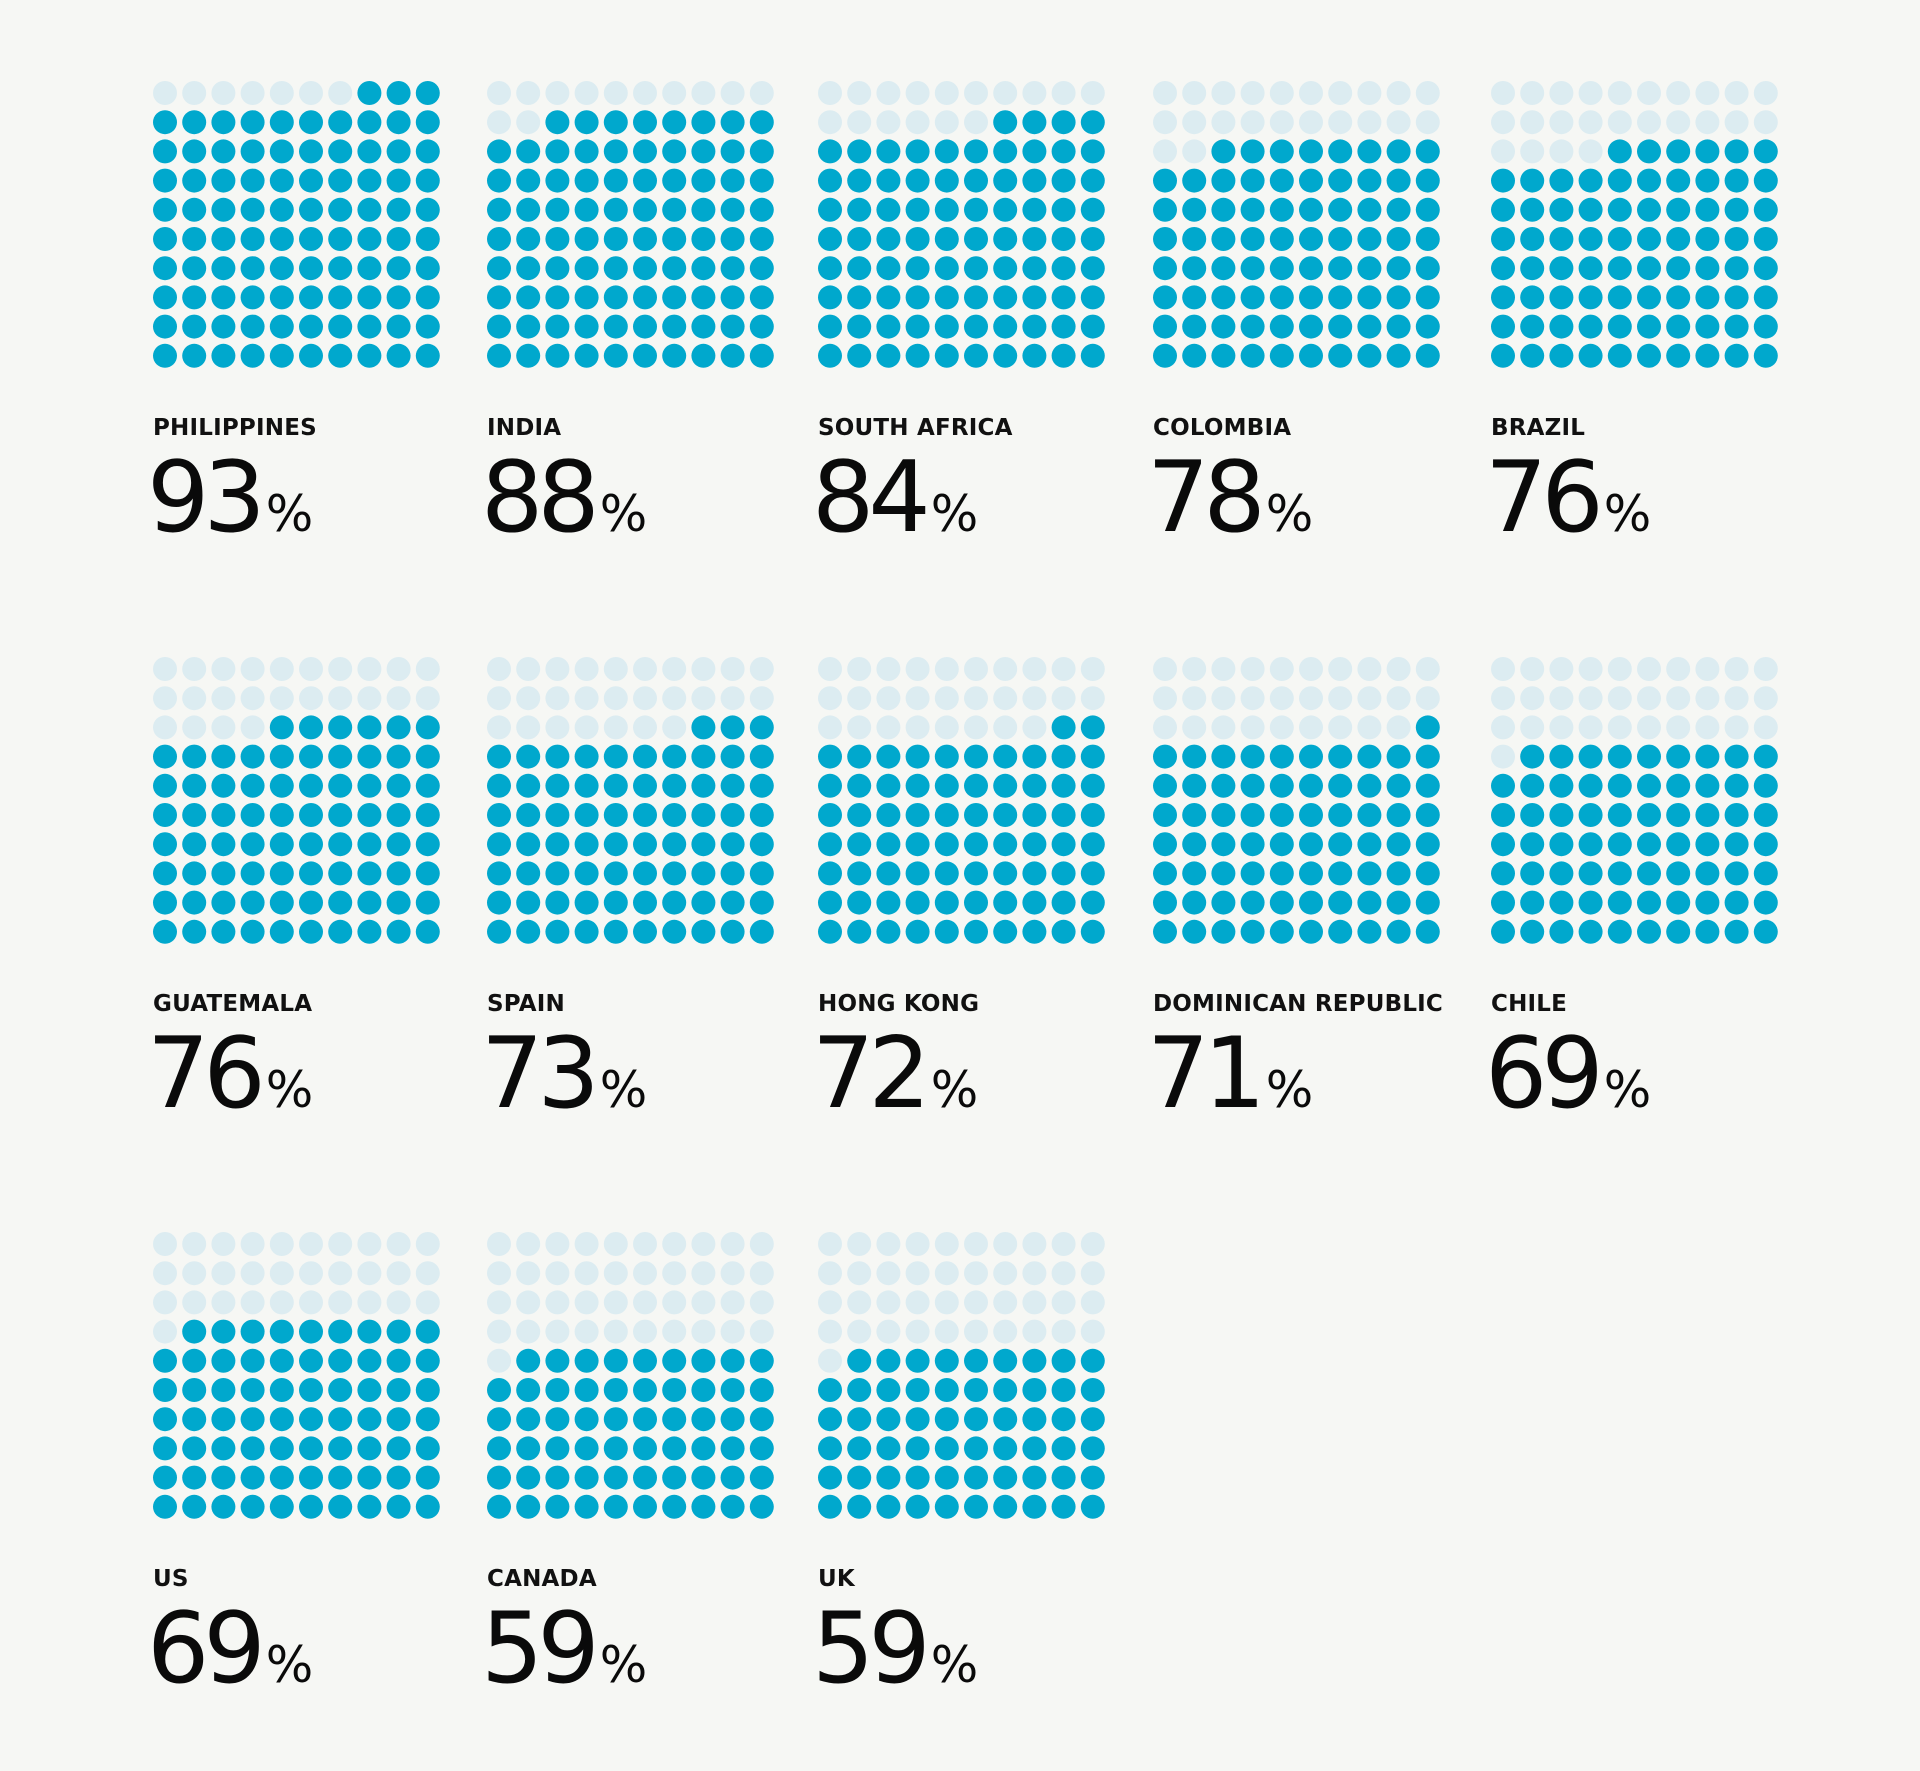  Describe the element at coordinates (836, 1579) in the screenshot. I see `country-label: UK` at that location.